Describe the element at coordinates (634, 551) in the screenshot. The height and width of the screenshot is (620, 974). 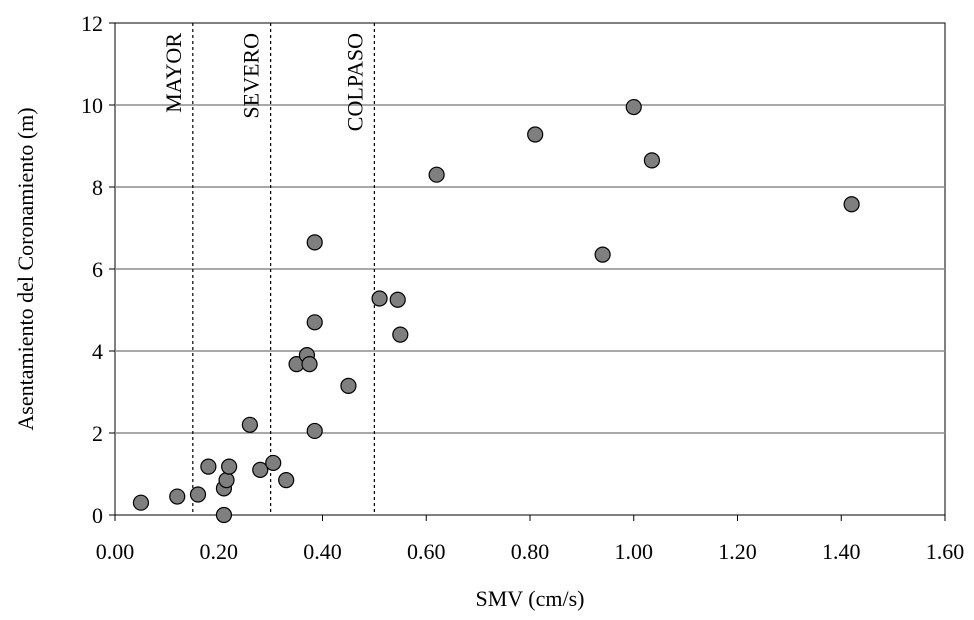
I see `x-tick-label: 1.00` at that location.